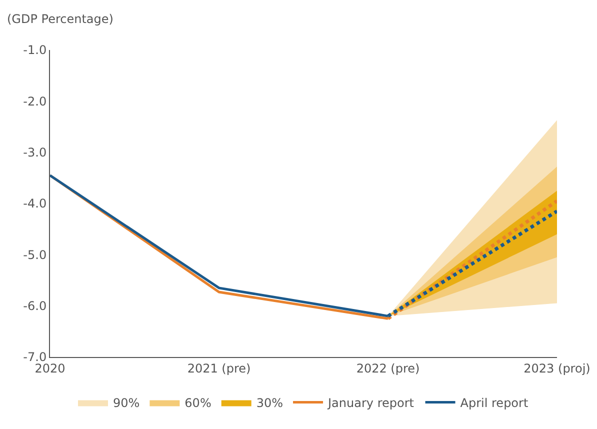 The image size is (597, 429). Describe the element at coordinates (35, 101) in the screenshot. I see `y-tick-label: -2.0` at that location.